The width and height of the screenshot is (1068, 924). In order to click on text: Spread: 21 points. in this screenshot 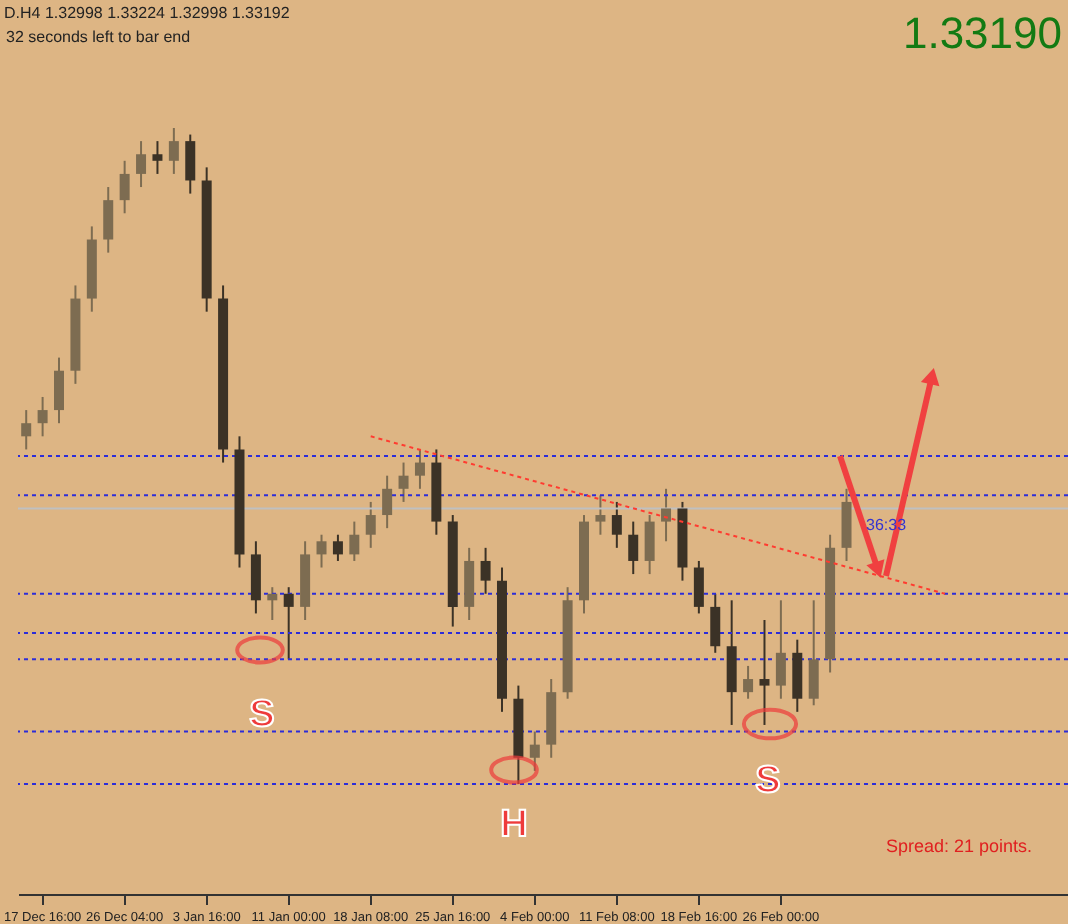, I will do `click(958, 846)`.